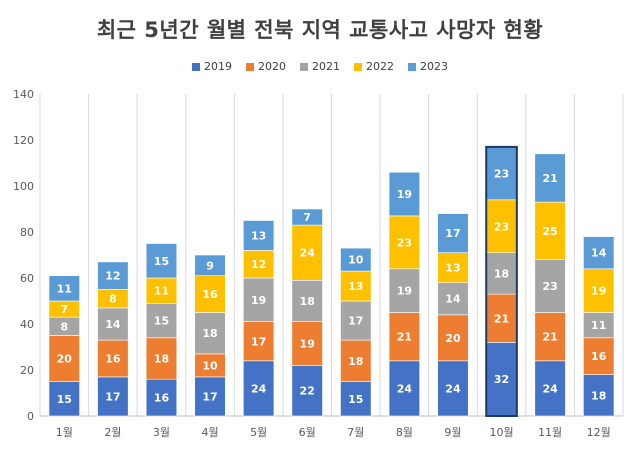 This screenshot has height=450, width=640. I want to click on legend-item-2020: 2020, so click(266, 66).